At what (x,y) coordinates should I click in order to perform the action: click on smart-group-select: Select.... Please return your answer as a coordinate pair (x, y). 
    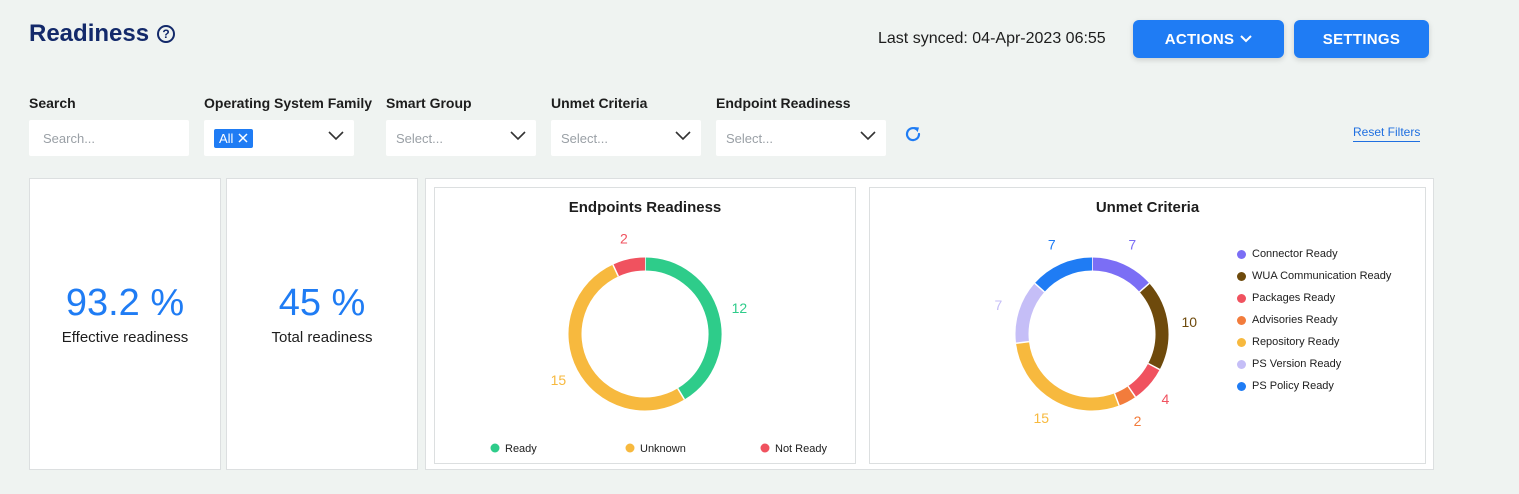
    Looking at the image, I should click on (461, 138).